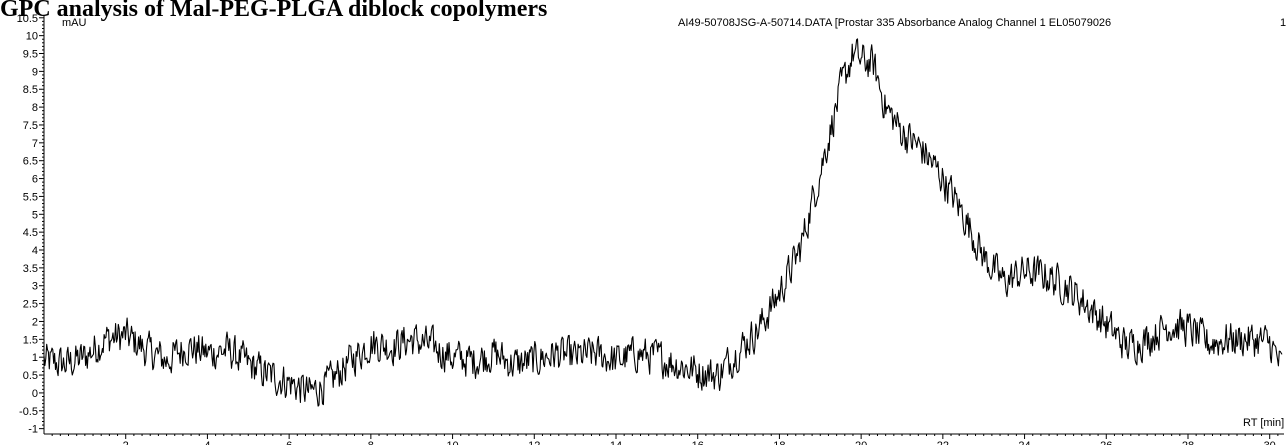 The height and width of the screenshot is (445, 1286). Describe the element at coordinates (30, 126) in the screenshot. I see `y-tick-label: 7.5` at that location.